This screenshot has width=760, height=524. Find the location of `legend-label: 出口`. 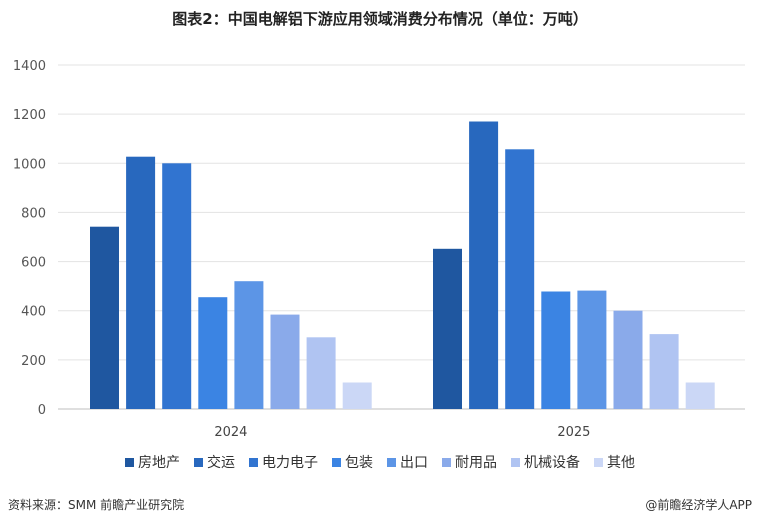

legend-label: 出口 is located at coordinates (414, 463).